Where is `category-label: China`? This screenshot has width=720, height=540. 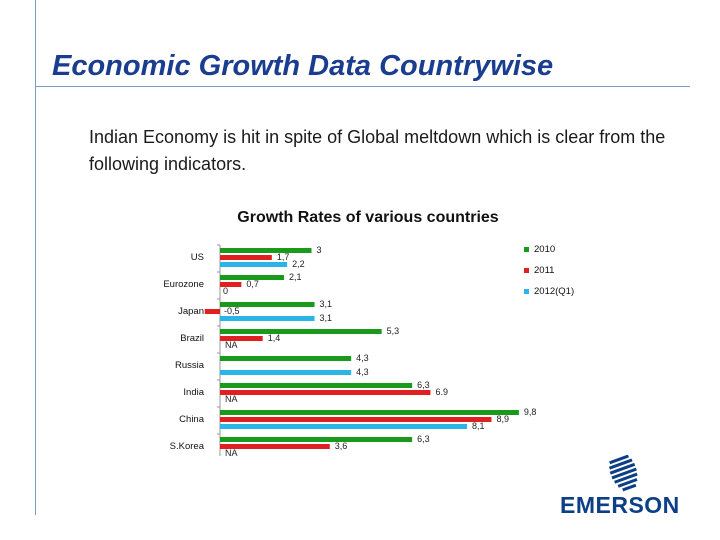
category-label: China is located at coordinates (192, 419).